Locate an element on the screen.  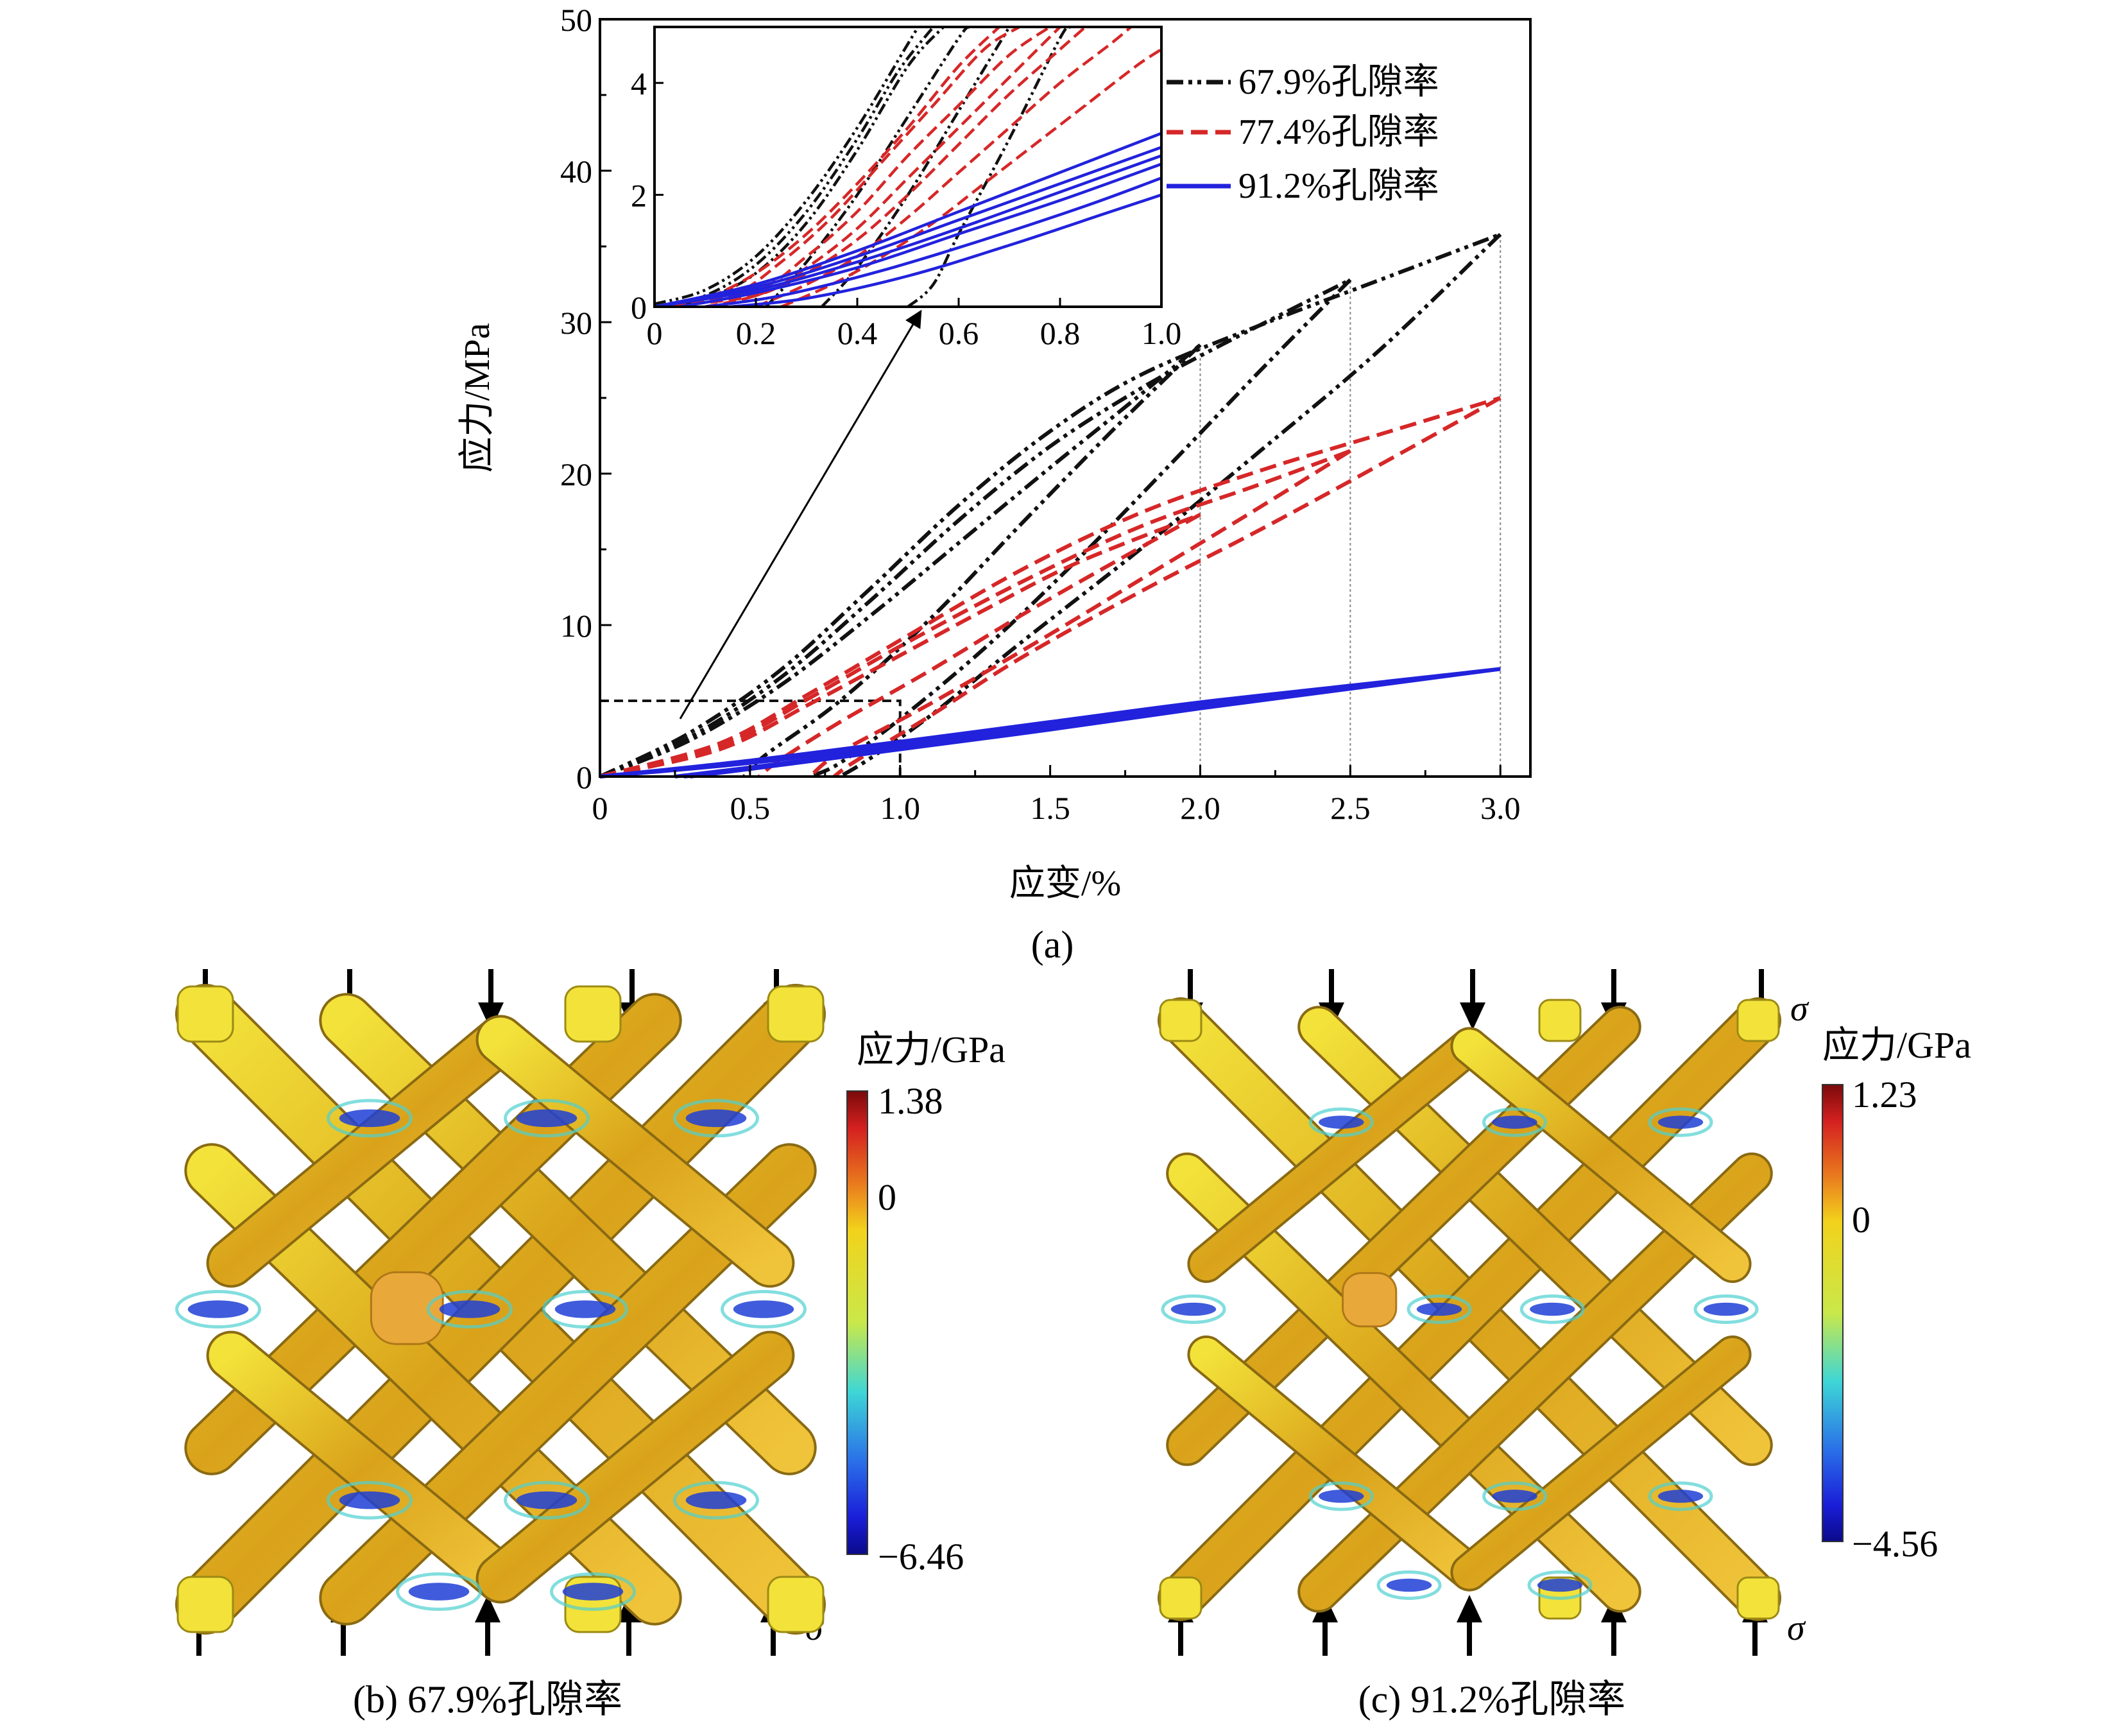
inset-curves is located at coordinates (908, 167).